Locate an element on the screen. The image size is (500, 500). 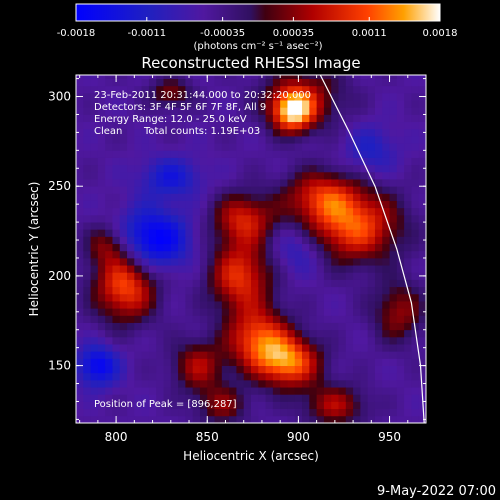
colorbar-tick-label: 0.0011 is located at coordinates (369, 33).